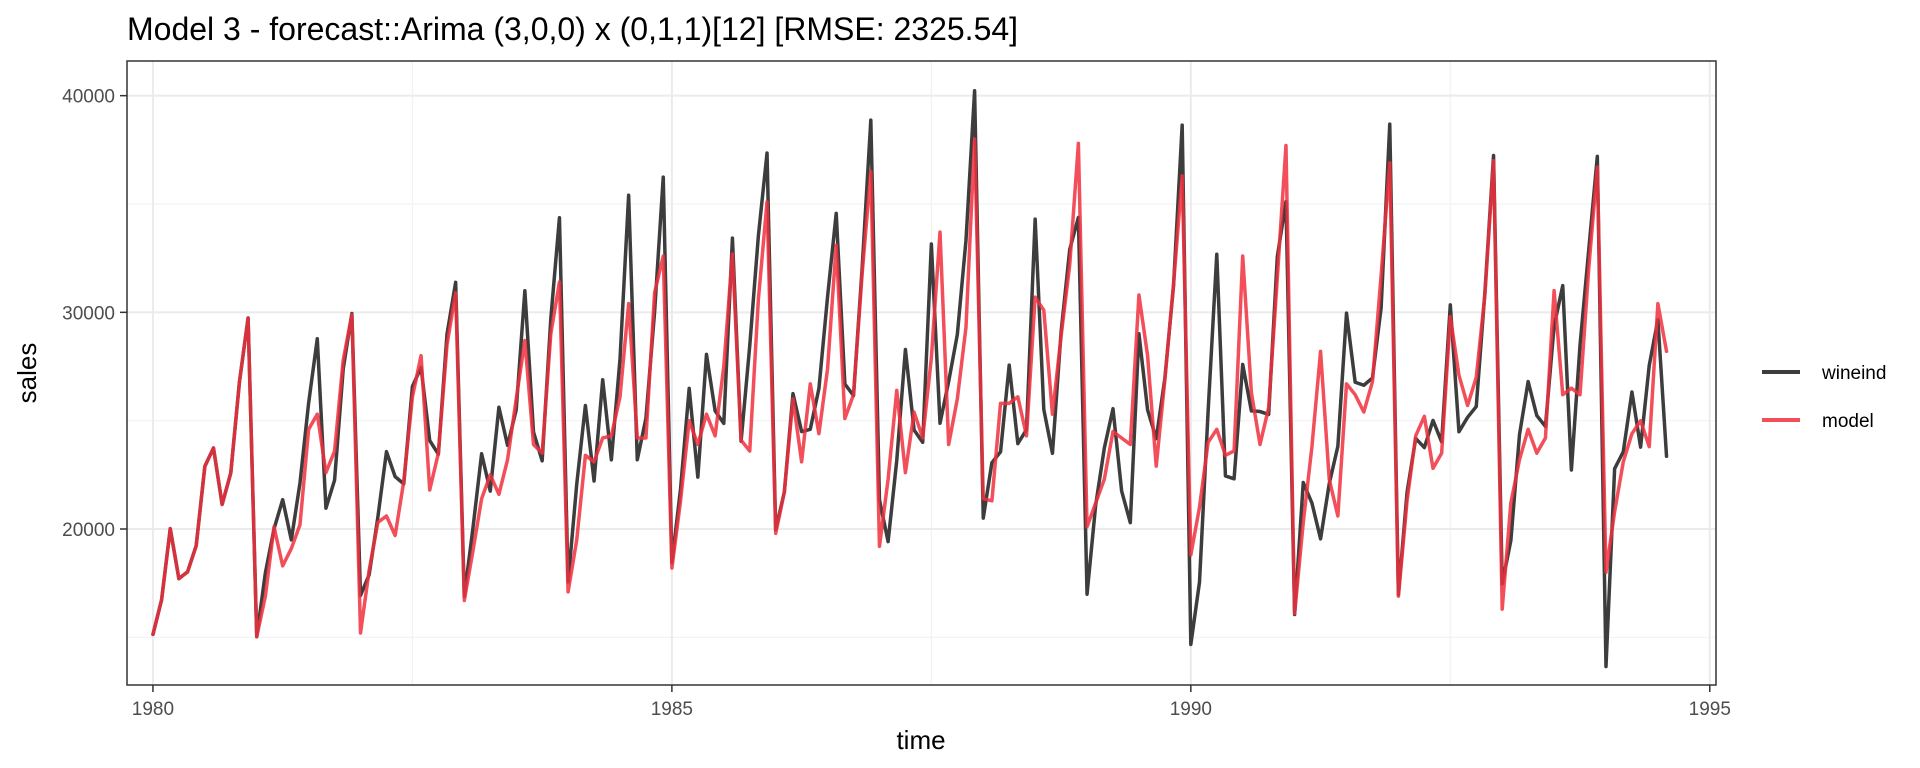 Image resolution: width=1920 pixels, height=768 pixels. What do you see at coordinates (1710, 709) in the screenshot?
I see `x-tick-label: 1995` at bounding box center [1710, 709].